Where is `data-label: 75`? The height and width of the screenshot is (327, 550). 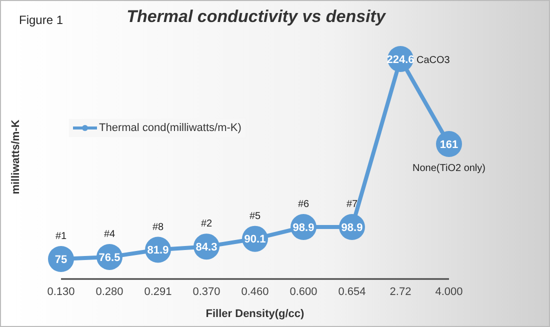
data-label: 75 is located at coordinates (61, 260).